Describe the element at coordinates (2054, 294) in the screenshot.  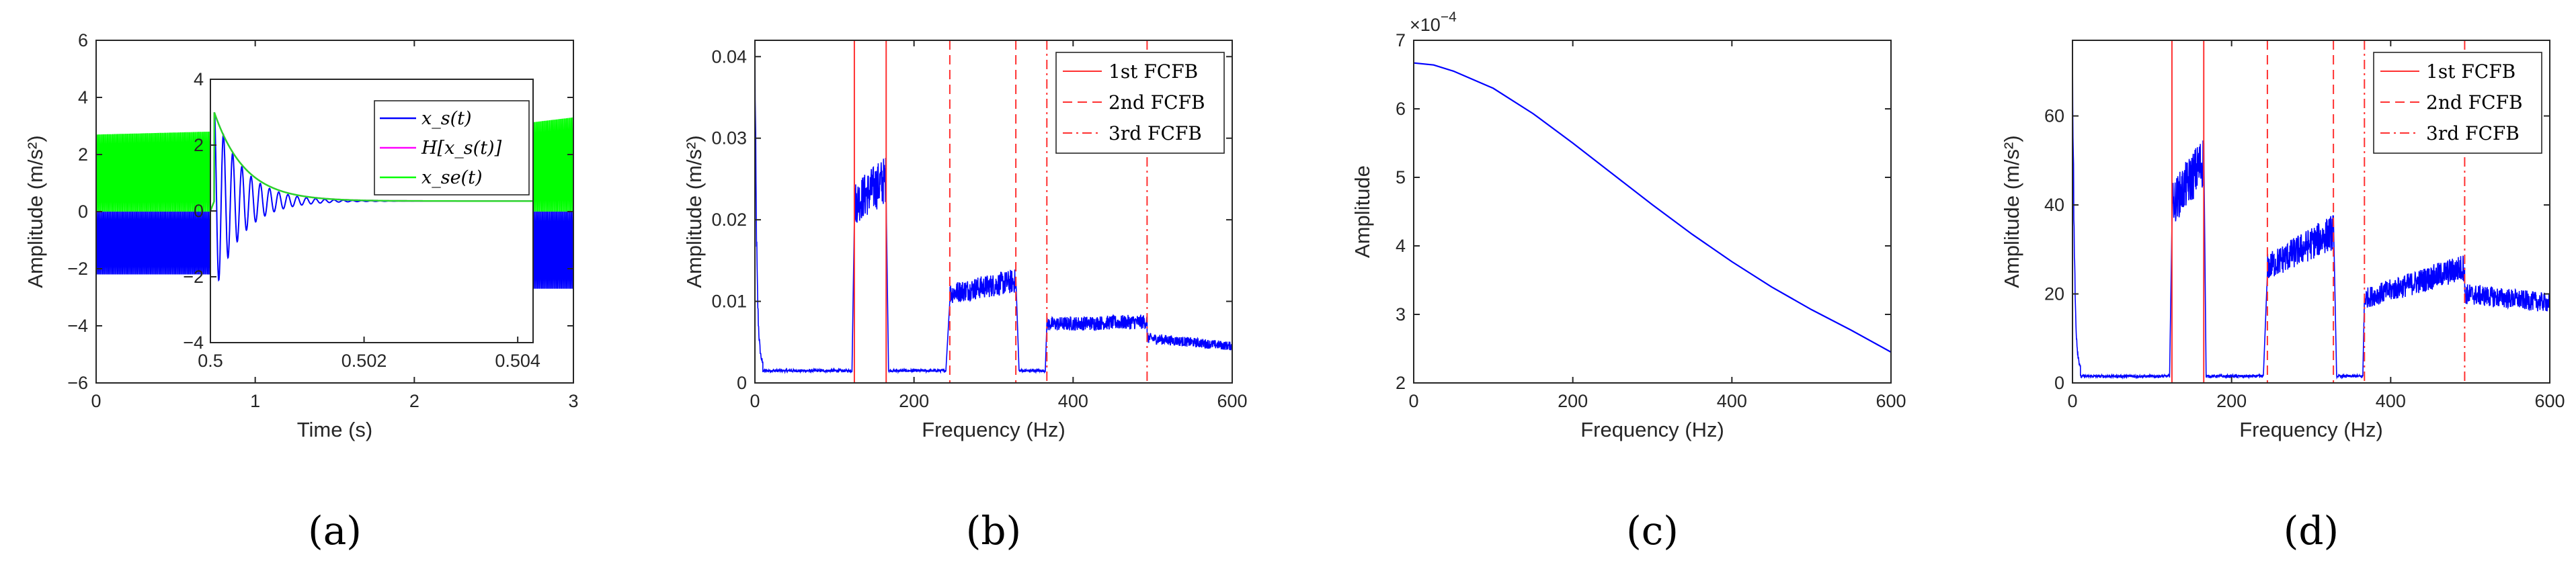
I see `y-tick-label: 20` at that location.